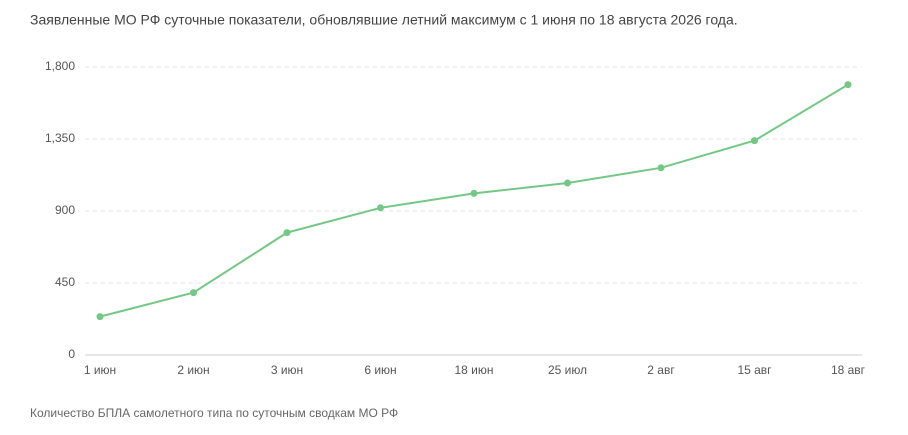 The image size is (908, 435). Describe the element at coordinates (193, 370) in the screenshot. I see `x-tick-label: 2 июн` at that location.